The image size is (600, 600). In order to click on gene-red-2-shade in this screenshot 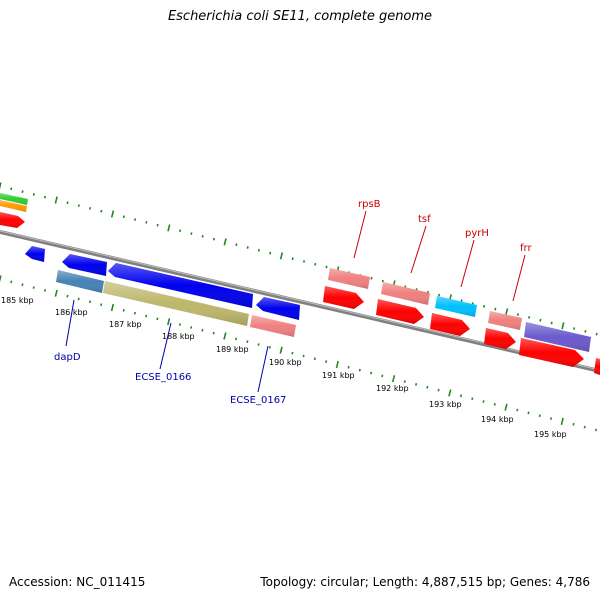, I will do `click(400, 311)`.